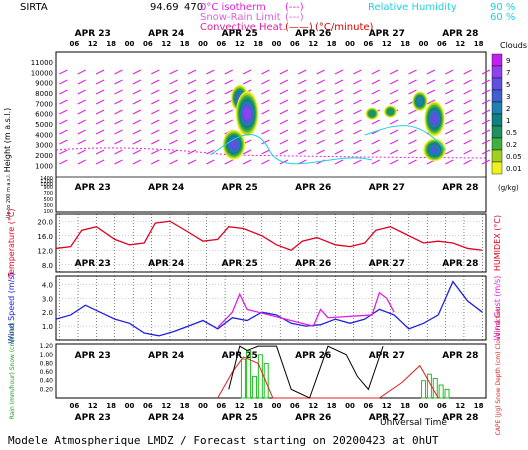 The width and height of the screenshot is (528, 450). Describe the element at coordinates (12, 371) in the screenshot. I see `rain-ylabel: Rain (mm/hour) Snow (cm/hour)` at that location.